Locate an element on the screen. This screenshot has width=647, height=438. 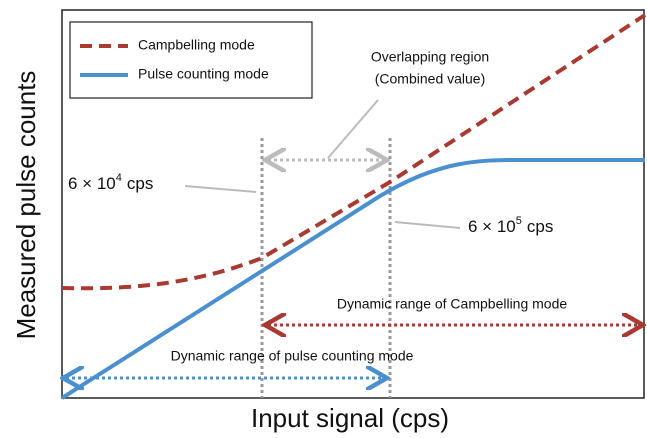
y-axis-label: Measured pulse counts is located at coordinates (26, 205).